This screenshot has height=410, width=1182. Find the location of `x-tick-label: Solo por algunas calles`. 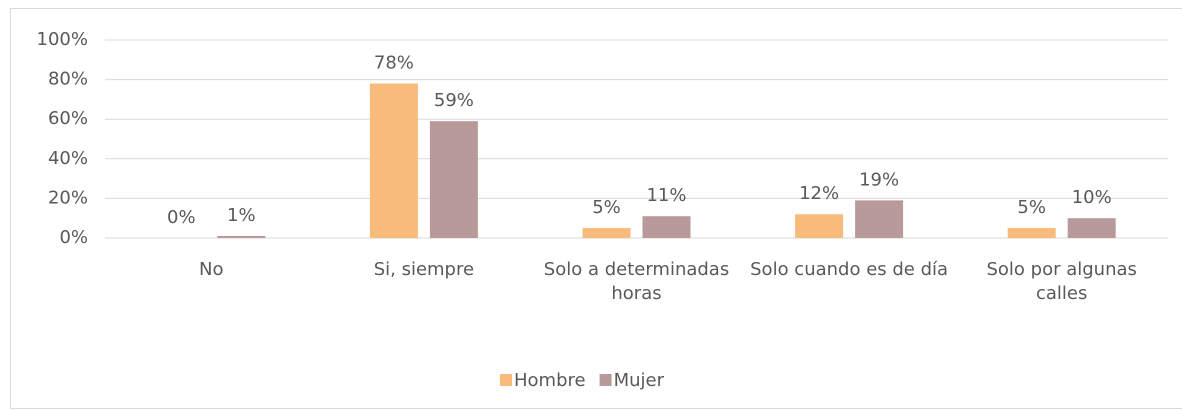

x-tick-label: Solo por algunas calles is located at coordinates (1061, 281).